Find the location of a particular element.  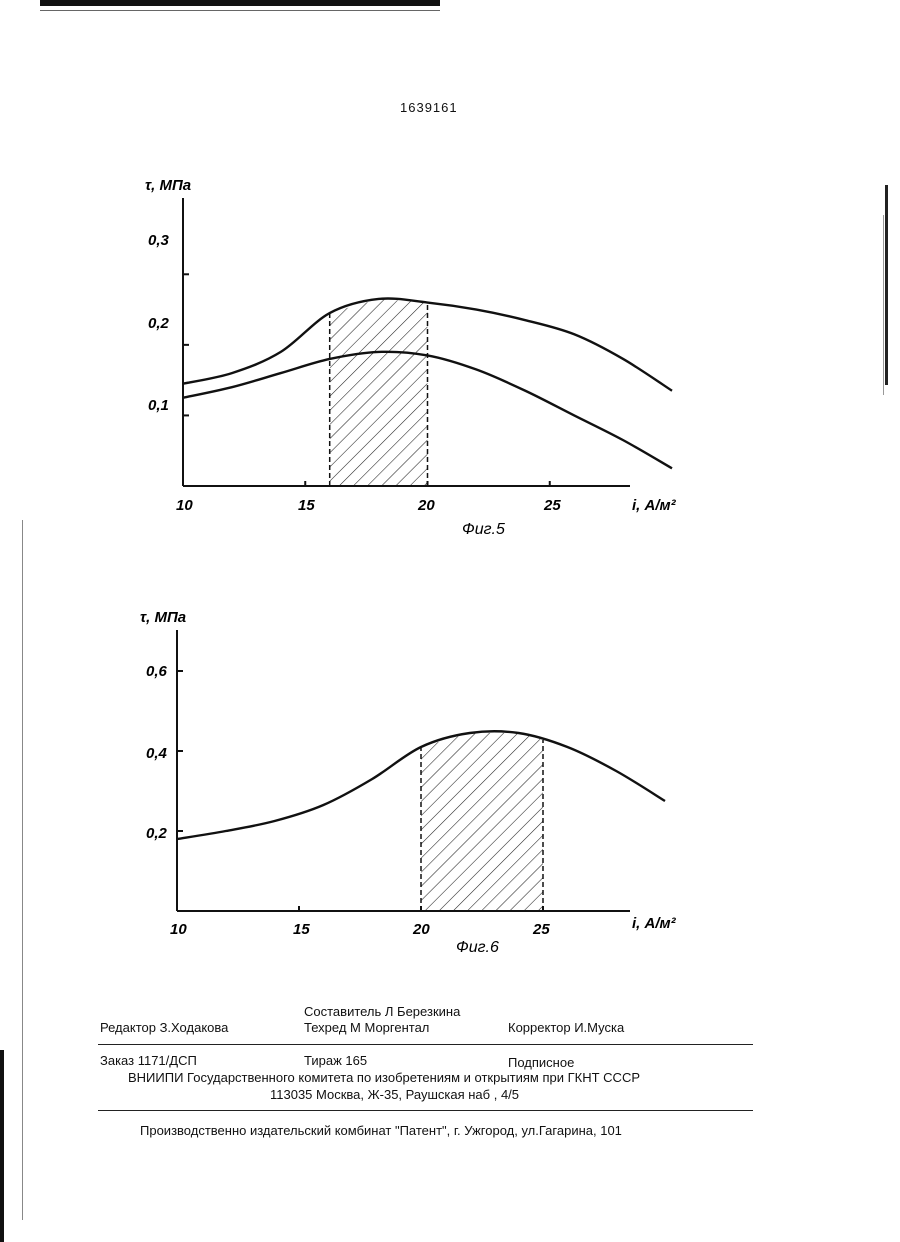

fig5-xtick: 25 is located at coordinates (552, 505).